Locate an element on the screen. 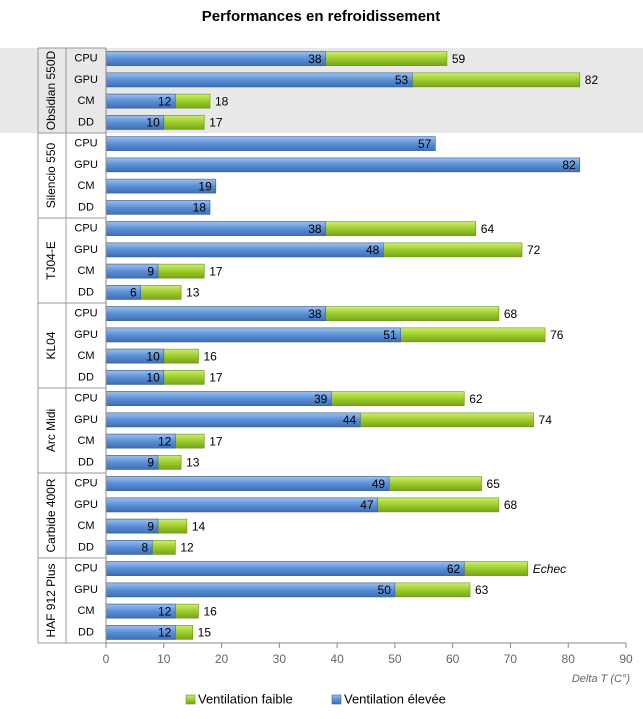 Image resolution: width=643 pixels, height=719 pixels. value-label: 53 is located at coordinates (402, 80).